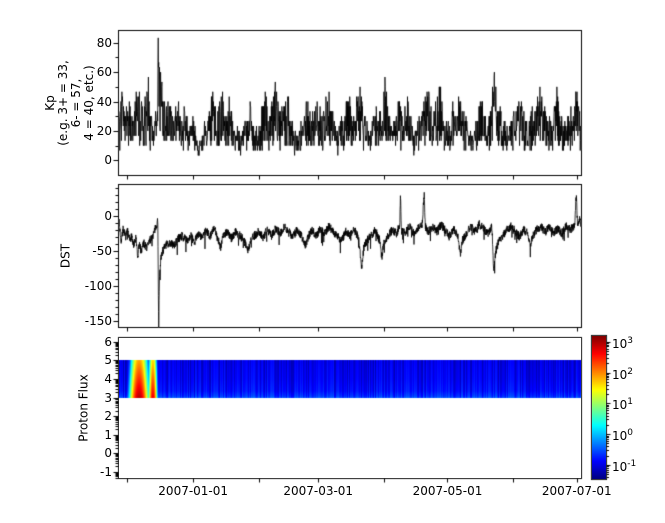 Image resolution: width=665 pixels, height=523 pixels. Describe the element at coordinates (102, 251) in the screenshot. I see `dst-ytick-label: -50` at that location.